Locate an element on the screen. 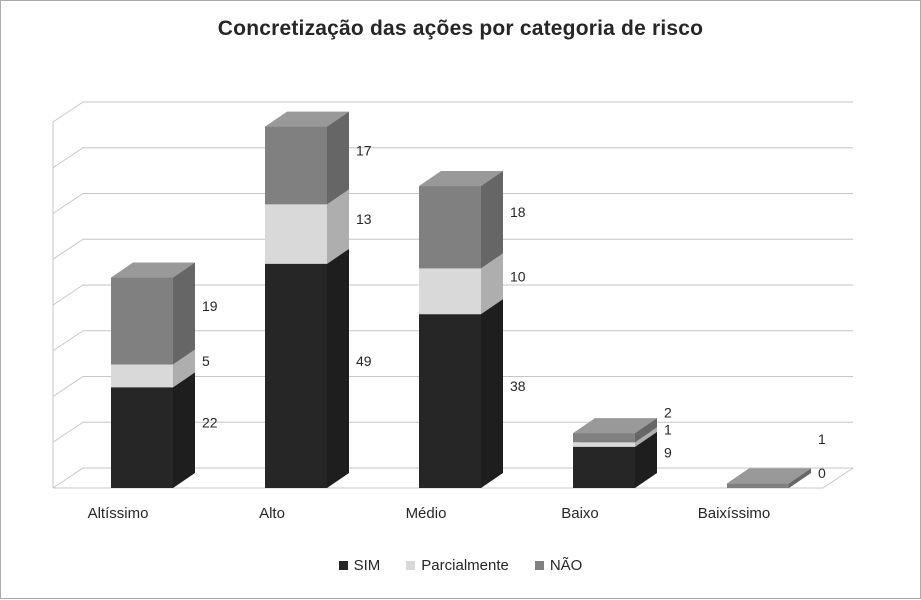 This screenshot has width=921, height=600. bar-side-Médio-SIM is located at coordinates (492, 393).